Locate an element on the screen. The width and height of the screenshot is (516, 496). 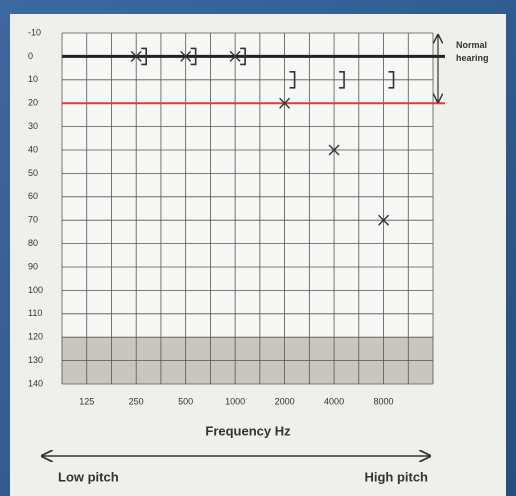
y-tick-label: 20 is located at coordinates (33, 103).